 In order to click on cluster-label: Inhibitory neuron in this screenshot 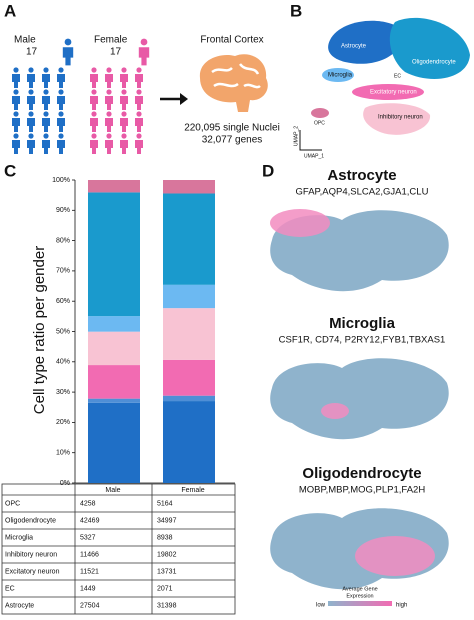, I will do `click(400, 118)`.